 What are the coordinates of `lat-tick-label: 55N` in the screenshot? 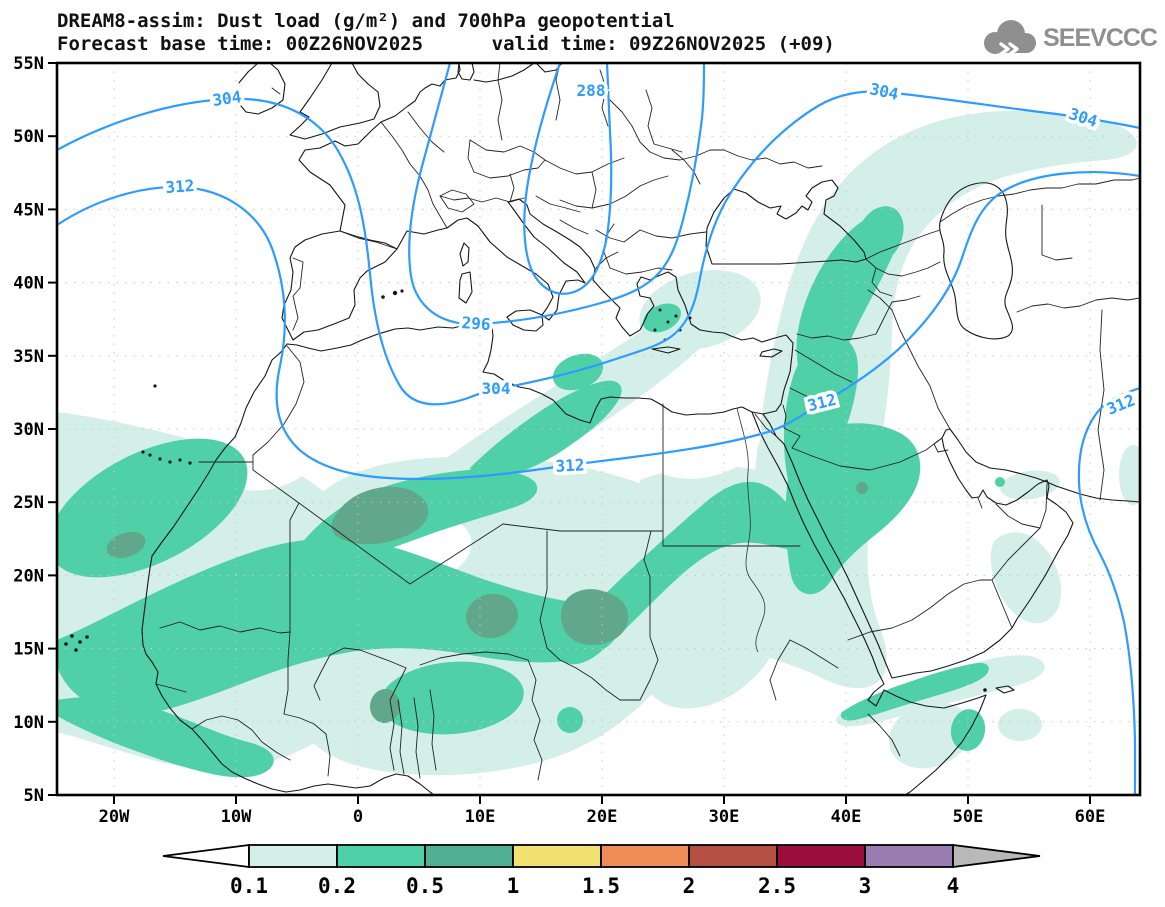 It's located at (28, 64).